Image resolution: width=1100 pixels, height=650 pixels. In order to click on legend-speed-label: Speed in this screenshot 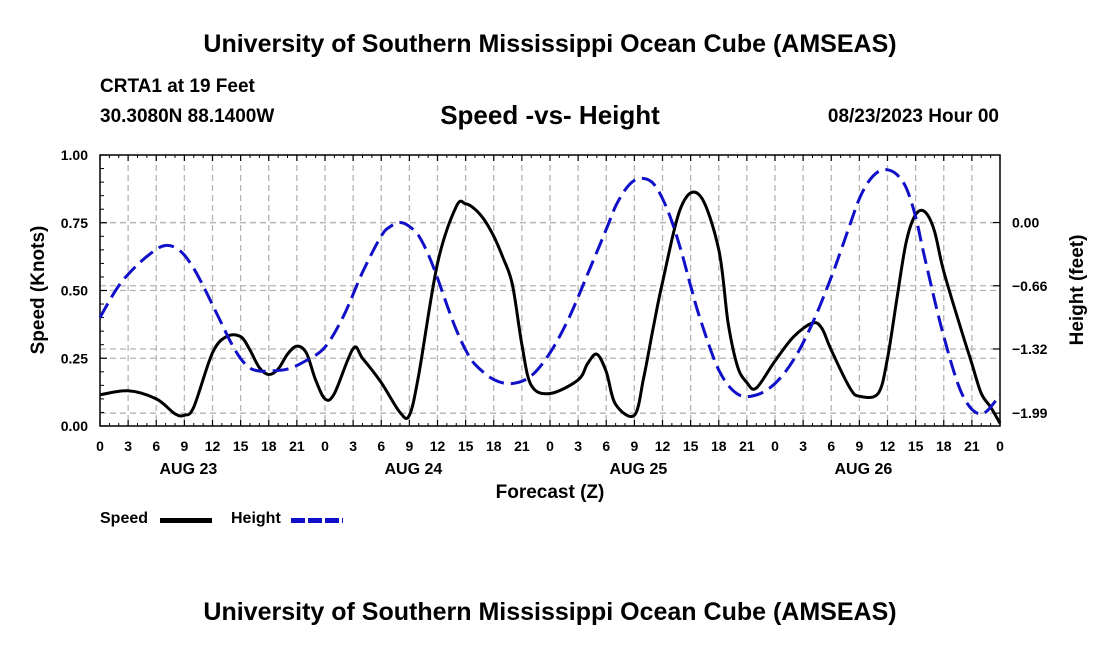, I will do `click(124, 518)`.